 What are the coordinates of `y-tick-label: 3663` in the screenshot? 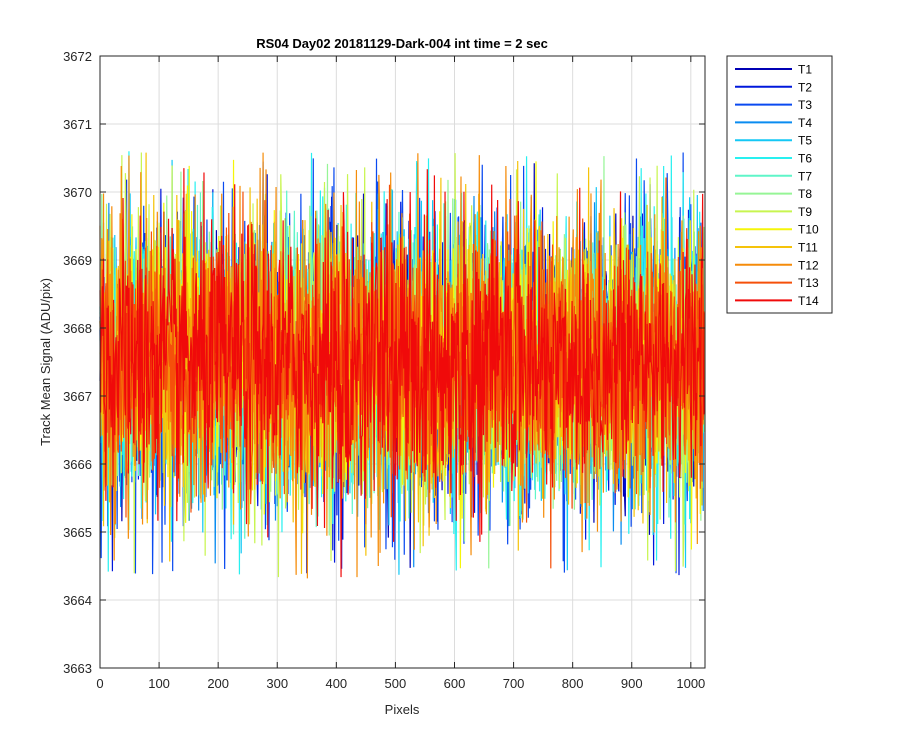 It's located at (77, 668).